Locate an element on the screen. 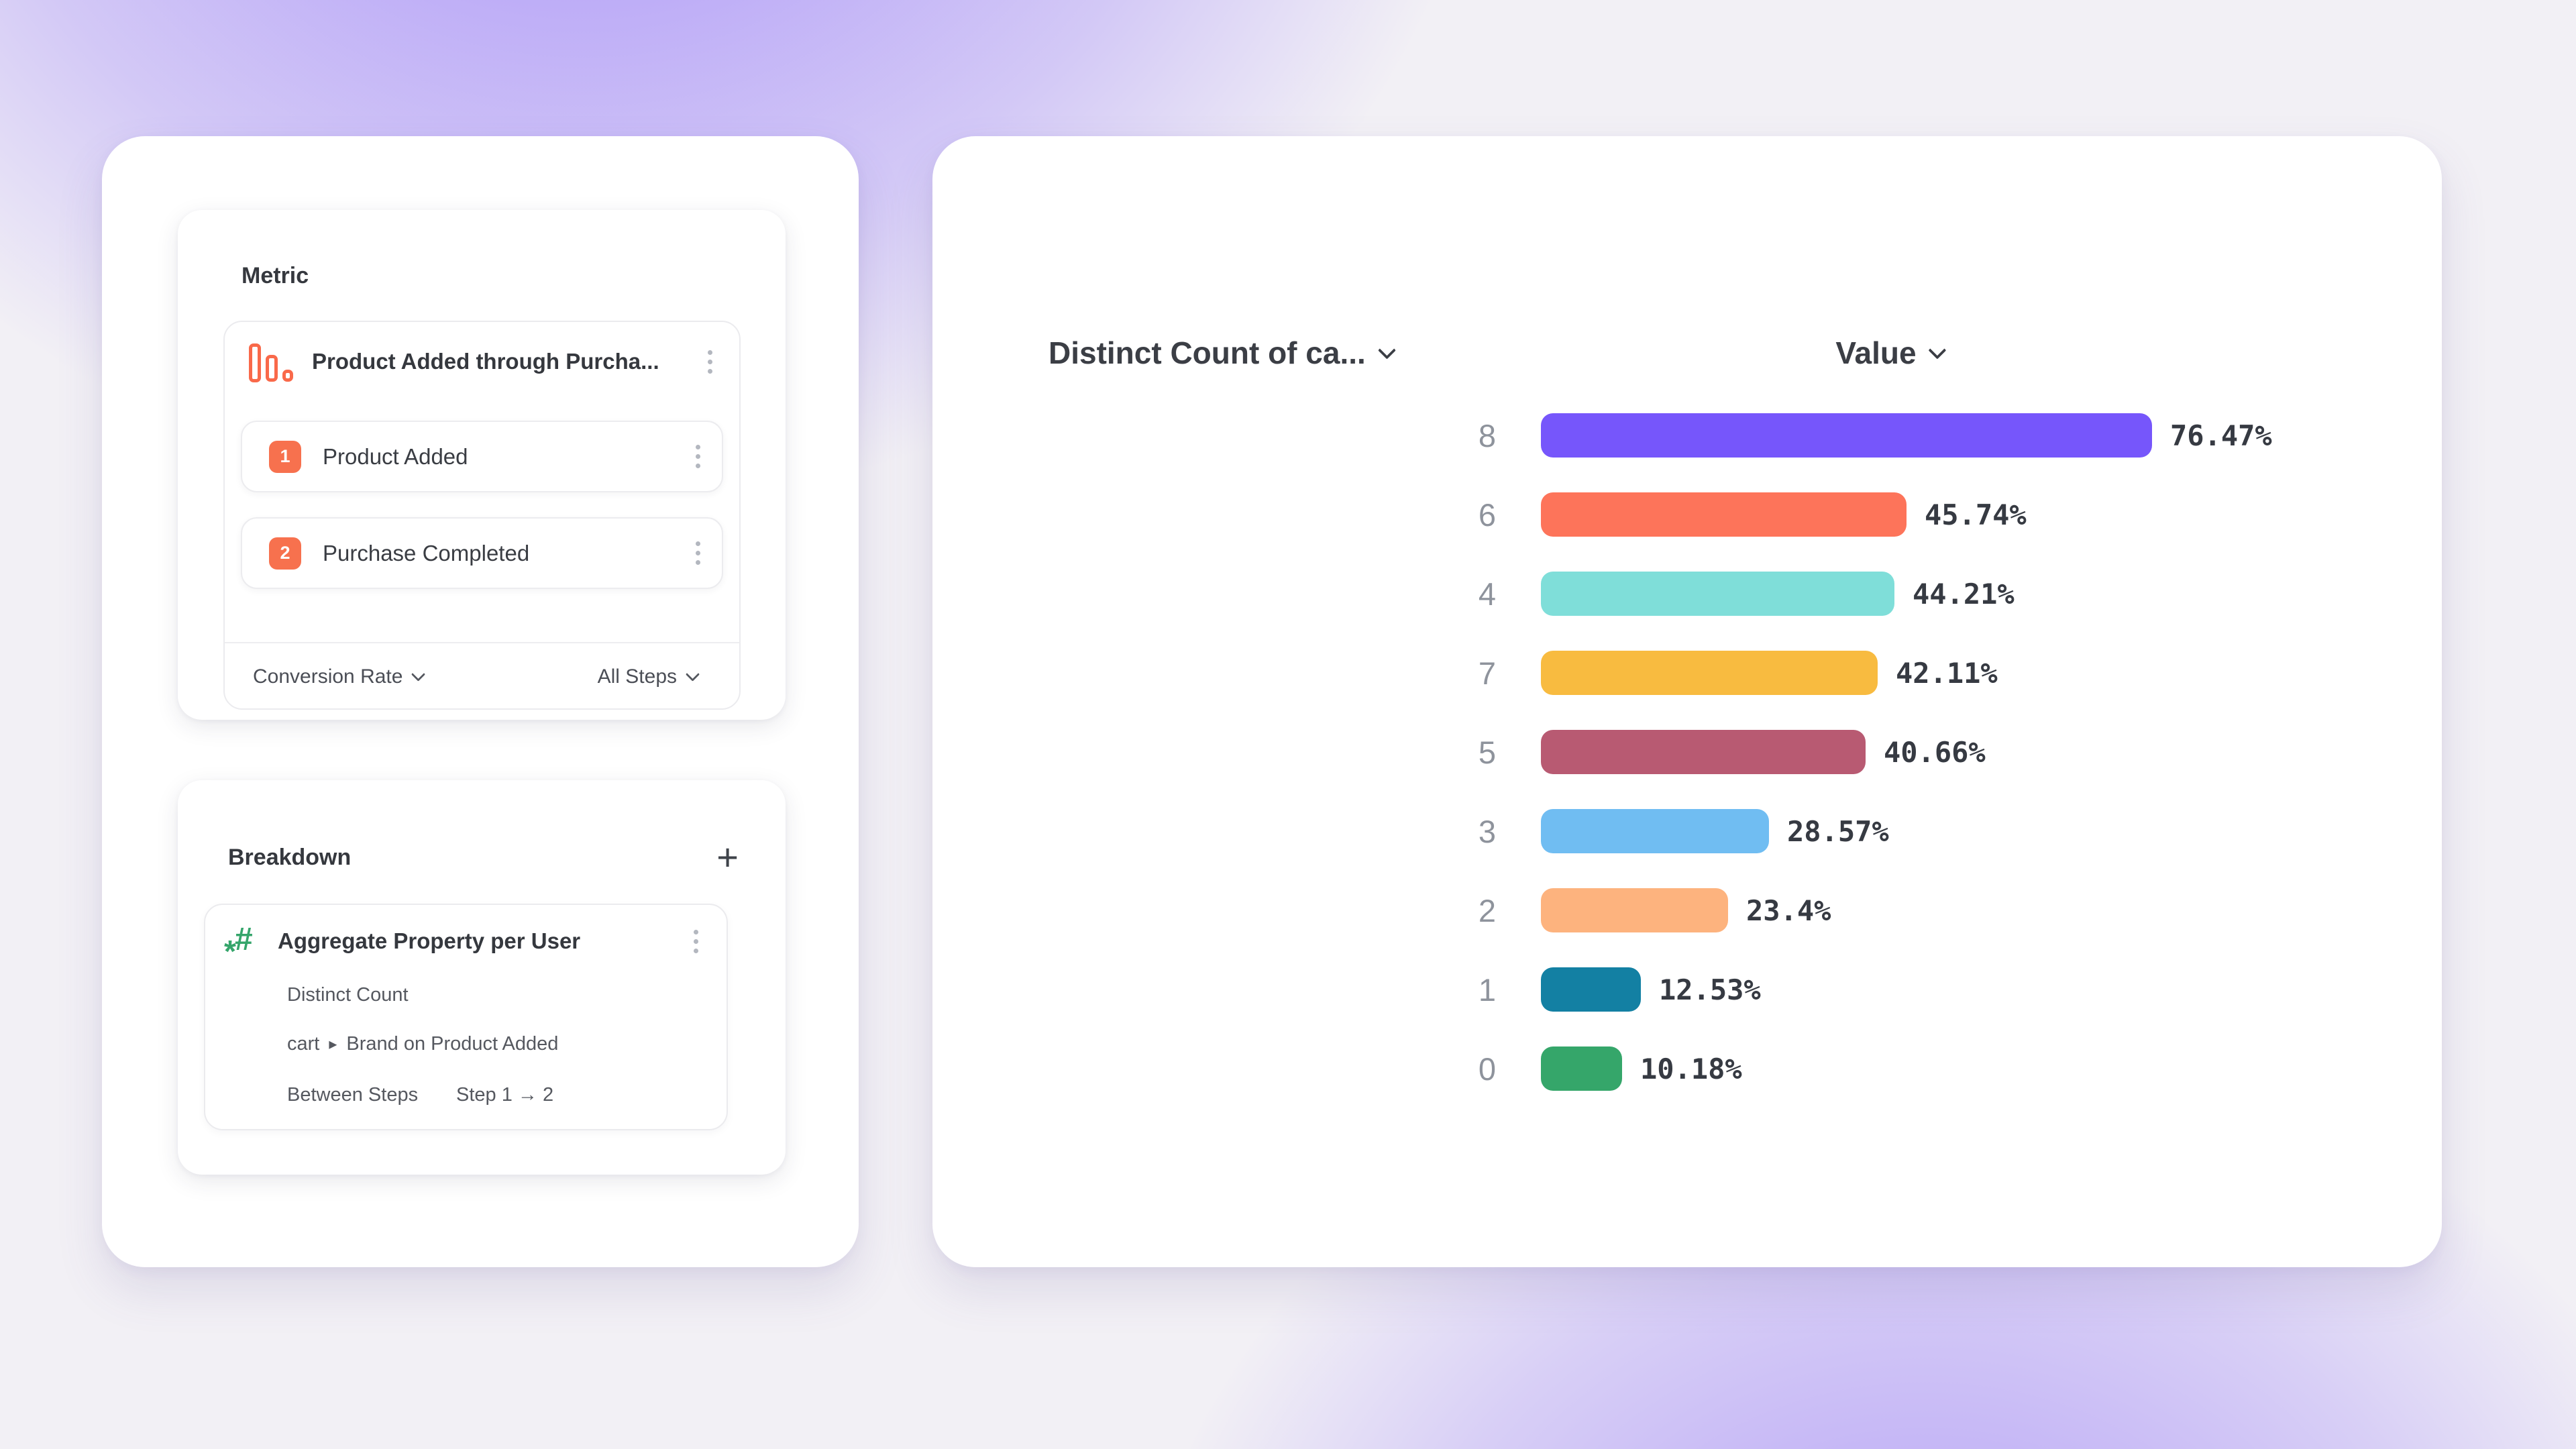  panel-divider is located at coordinates (482, 642).